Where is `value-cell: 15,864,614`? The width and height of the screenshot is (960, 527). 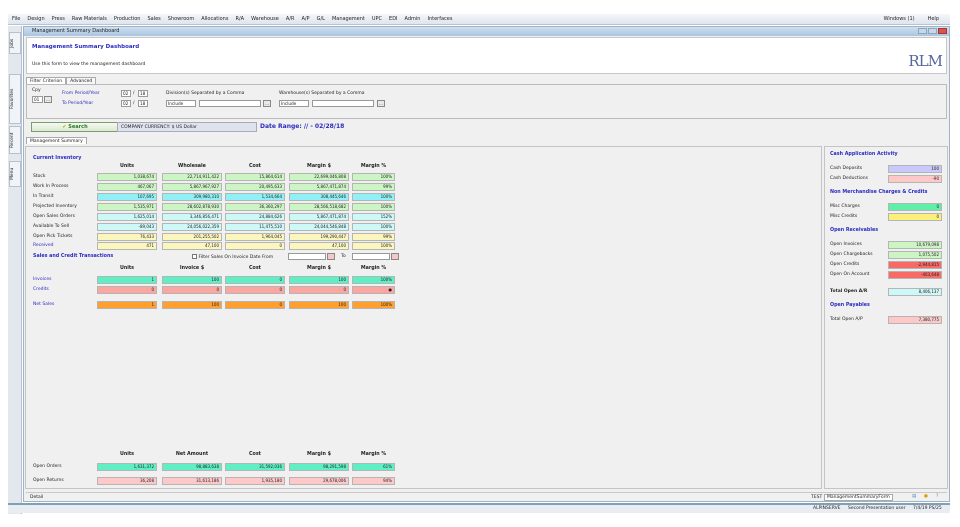 value-cell: 15,864,614 is located at coordinates (255, 177).